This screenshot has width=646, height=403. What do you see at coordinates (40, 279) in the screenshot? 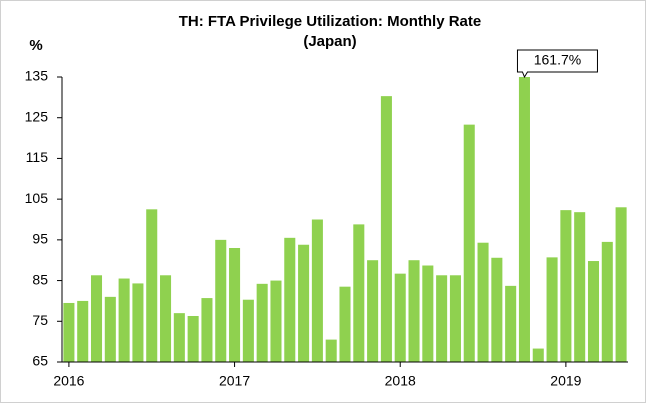
I see `y-tick-label: 85` at bounding box center [40, 279].